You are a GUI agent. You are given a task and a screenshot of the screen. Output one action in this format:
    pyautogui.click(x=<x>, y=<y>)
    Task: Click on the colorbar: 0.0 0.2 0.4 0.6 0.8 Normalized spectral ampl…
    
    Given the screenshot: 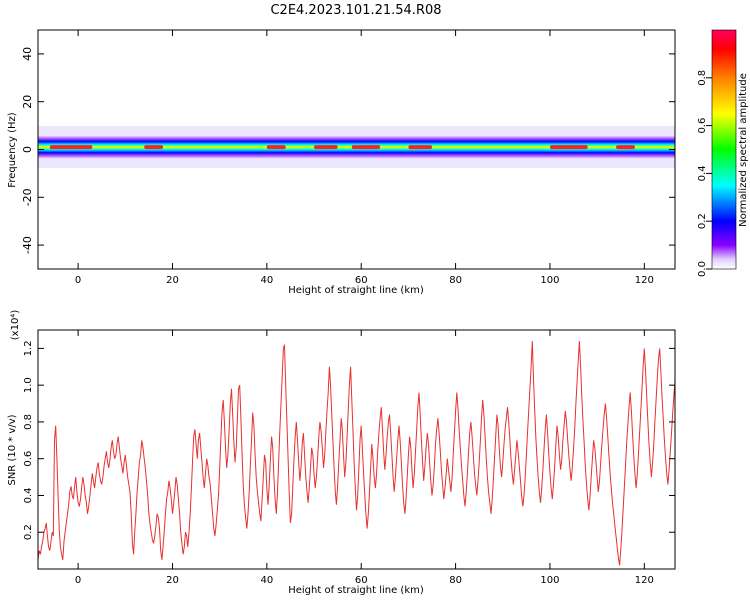 What is the action you would take?
    pyautogui.click(x=723, y=153)
    